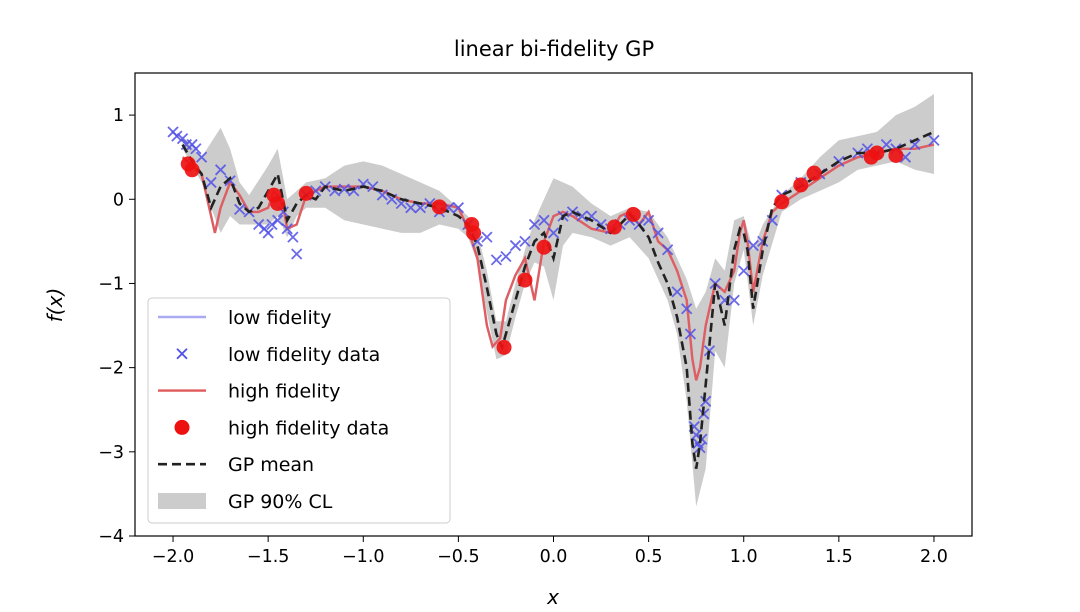  I want to click on legend-entry: GP mean, so click(236, 465).